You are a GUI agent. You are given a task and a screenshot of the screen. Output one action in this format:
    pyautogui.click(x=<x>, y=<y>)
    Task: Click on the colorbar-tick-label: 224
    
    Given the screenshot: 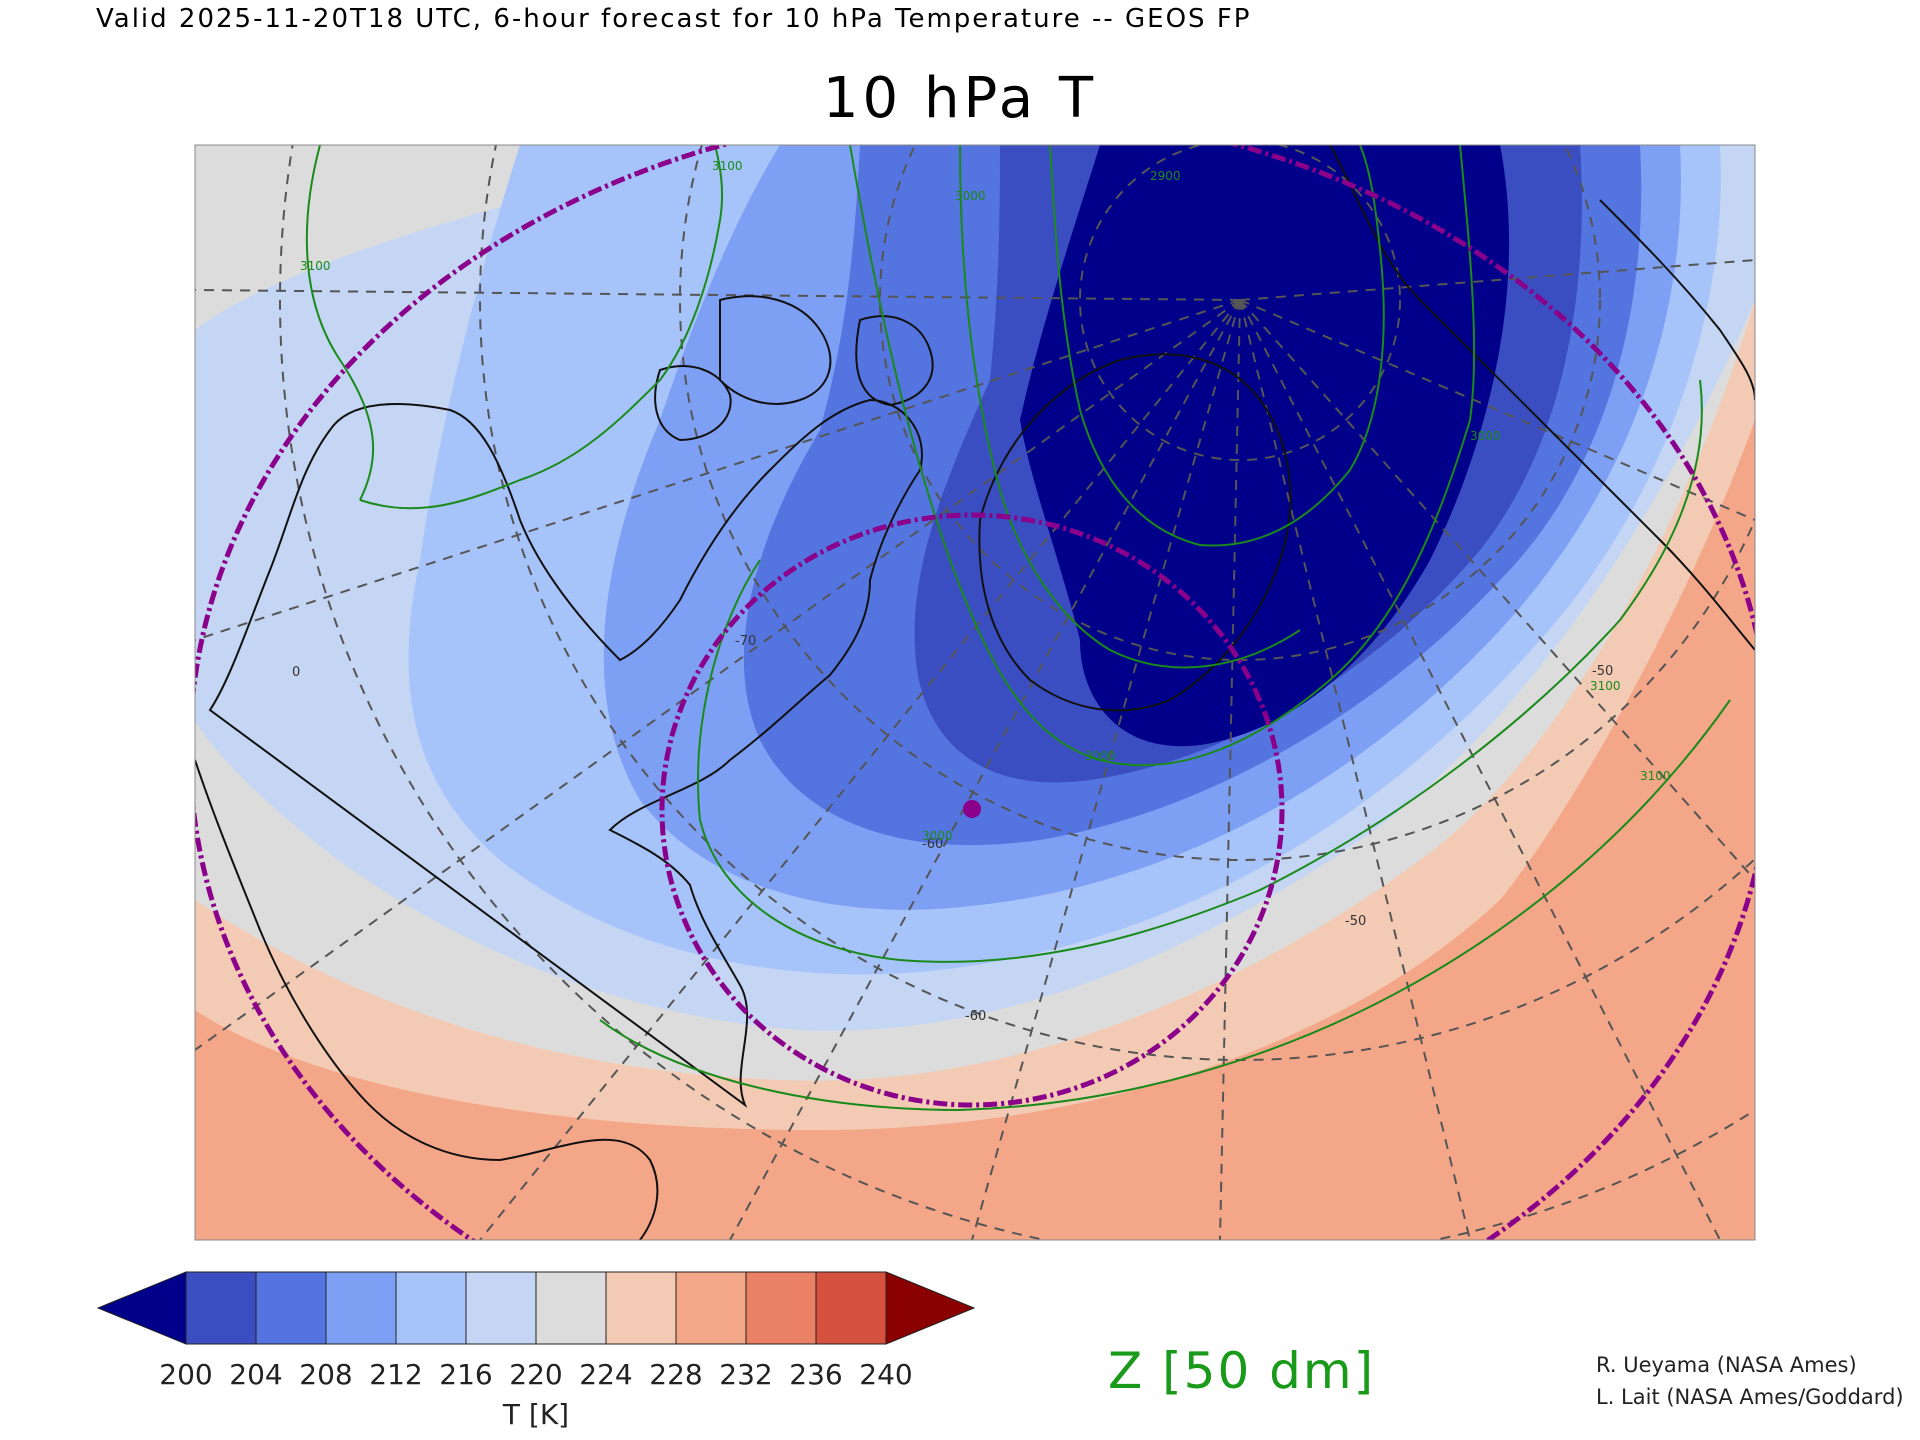 What is the action you would take?
    pyautogui.click(x=606, y=1374)
    